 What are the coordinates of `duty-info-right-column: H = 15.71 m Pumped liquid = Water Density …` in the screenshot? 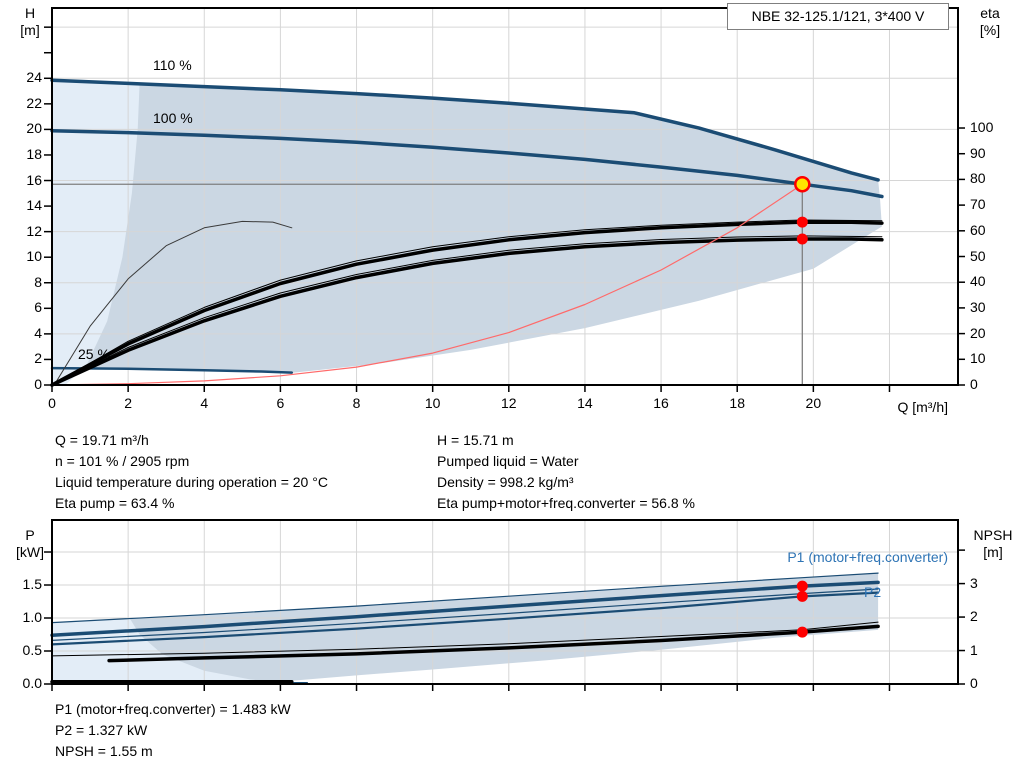 It's located at (566, 472).